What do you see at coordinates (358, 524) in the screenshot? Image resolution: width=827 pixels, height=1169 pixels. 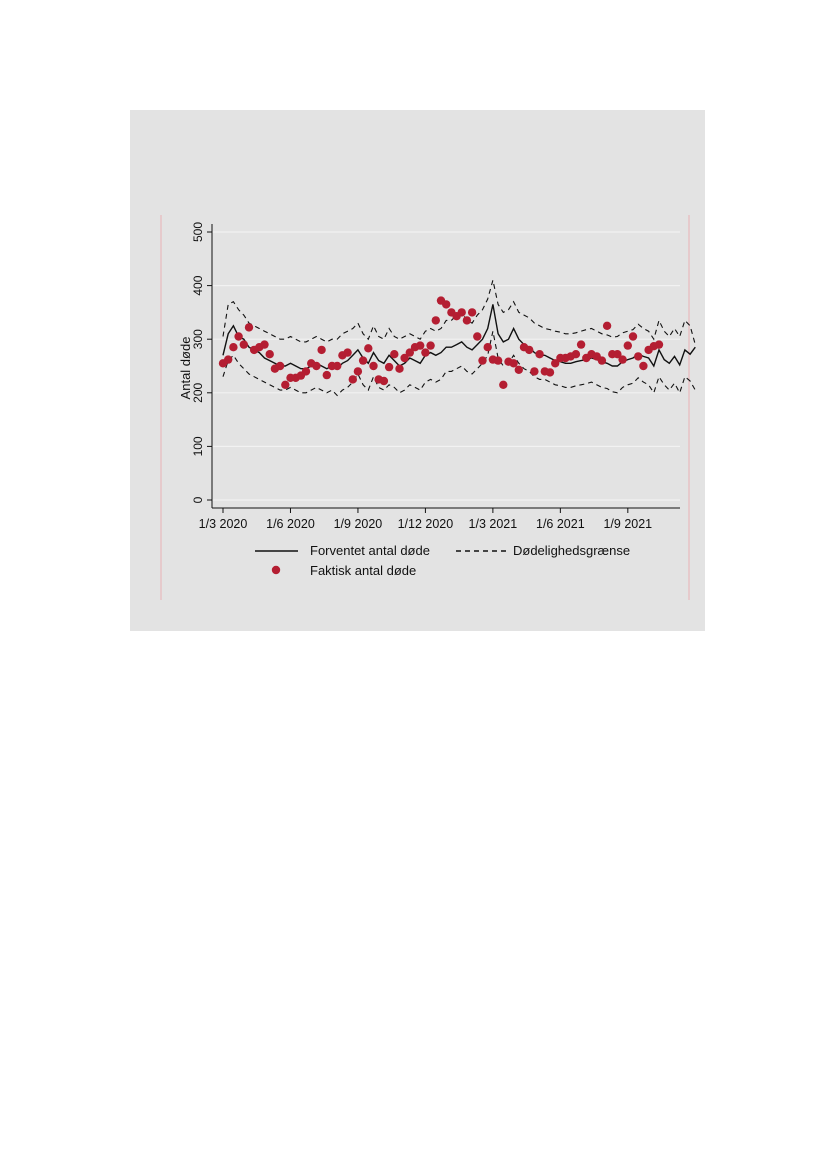 I see `x-tick-label-2: 1/9 2020` at bounding box center [358, 524].